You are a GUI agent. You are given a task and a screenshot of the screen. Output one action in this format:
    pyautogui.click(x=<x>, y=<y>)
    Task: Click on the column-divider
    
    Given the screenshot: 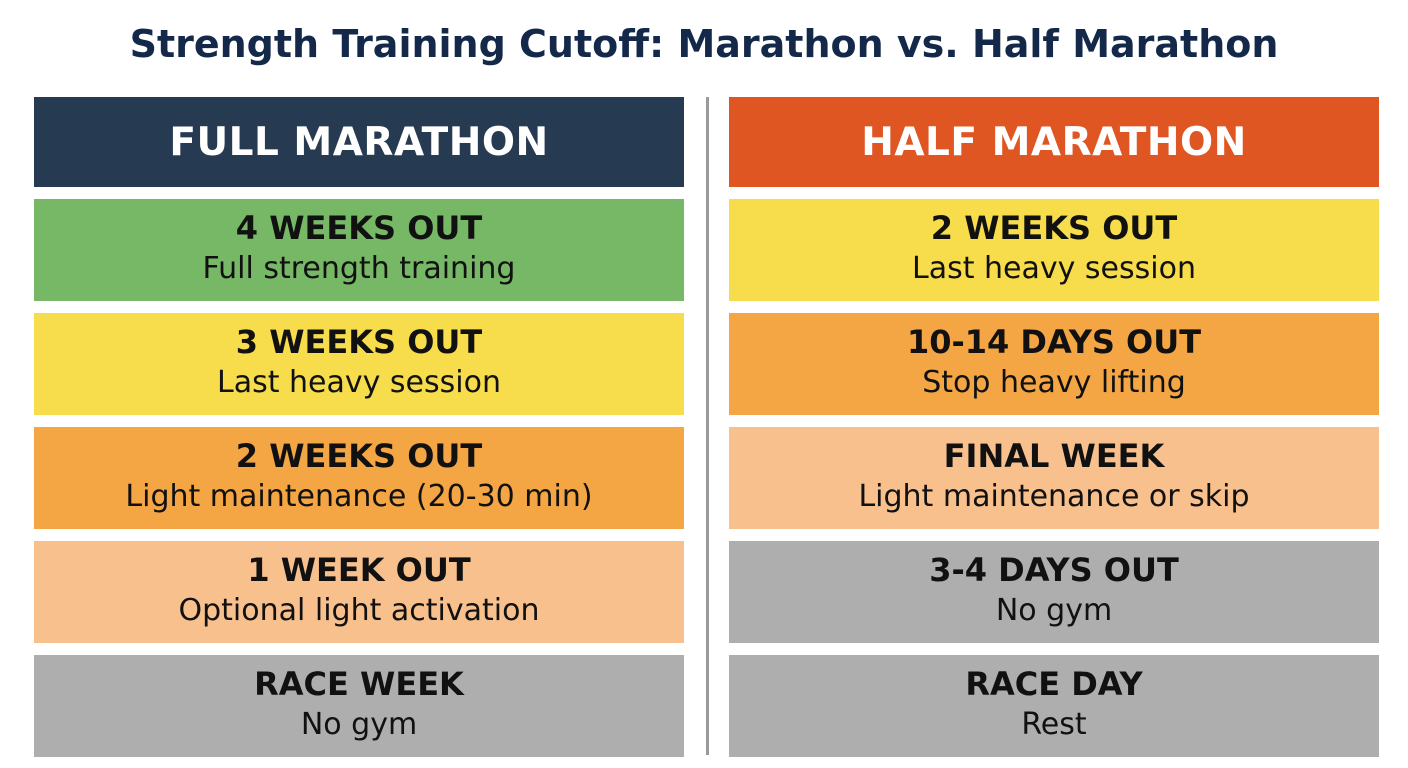 What is the action you would take?
    pyautogui.click(x=707, y=426)
    